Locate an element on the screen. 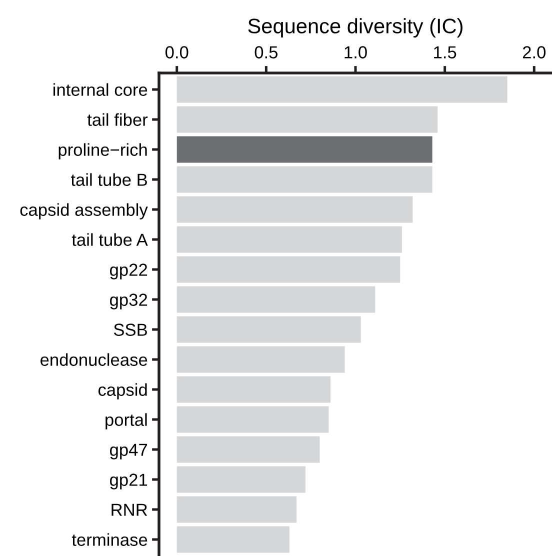 The height and width of the screenshot is (556, 552). y-tick-label: gp47 is located at coordinates (129, 452).